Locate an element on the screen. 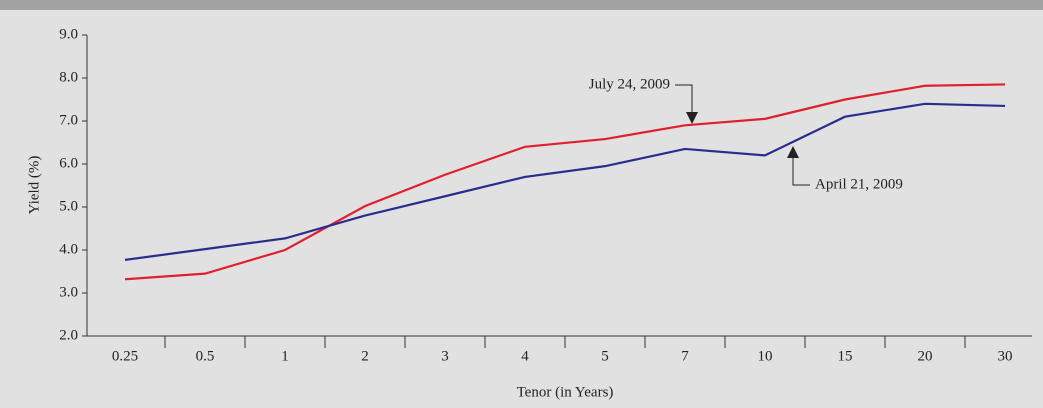 Image resolution: width=1043 pixels, height=408 pixels. x-tick-label: 7 is located at coordinates (685, 356).